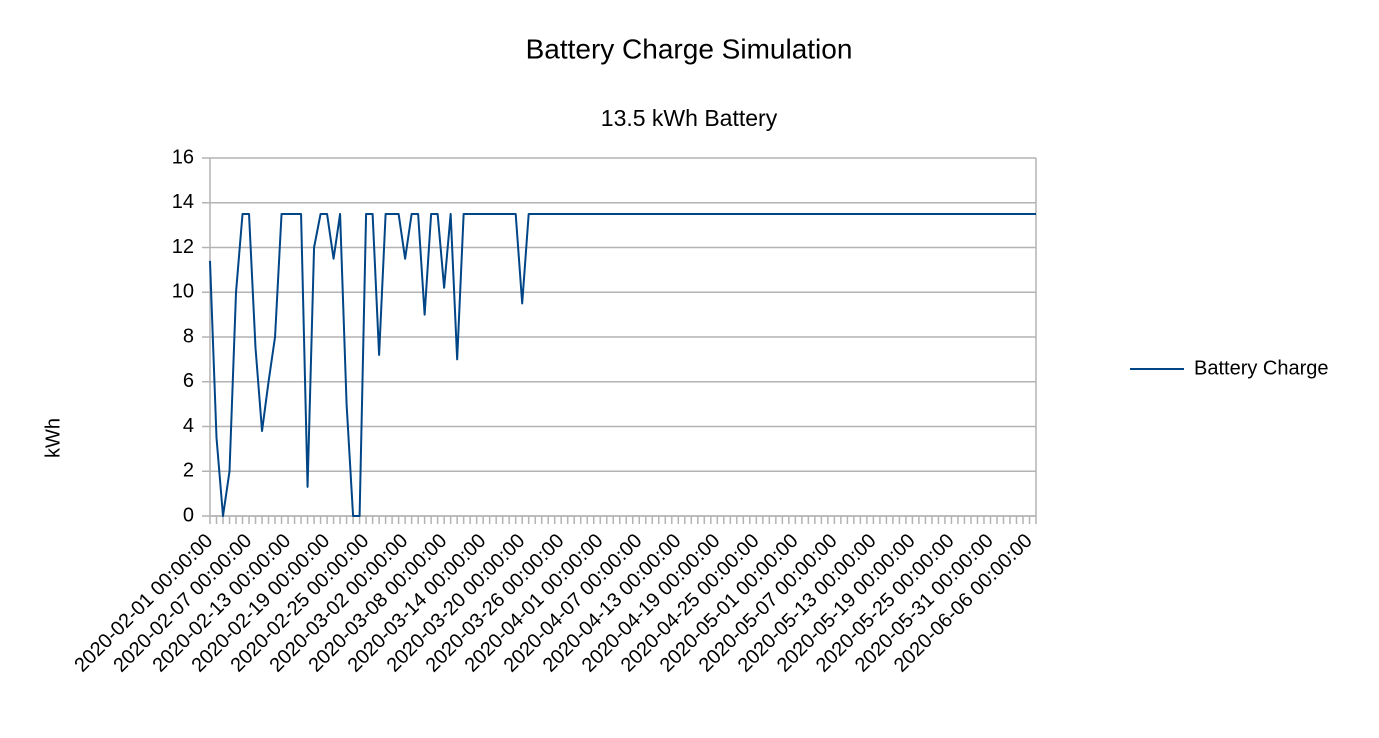  What do you see at coordinates (1261, 368) in the screenshot?
I see `legend-label: Battery Charge` at bounding box center [1261, 368].